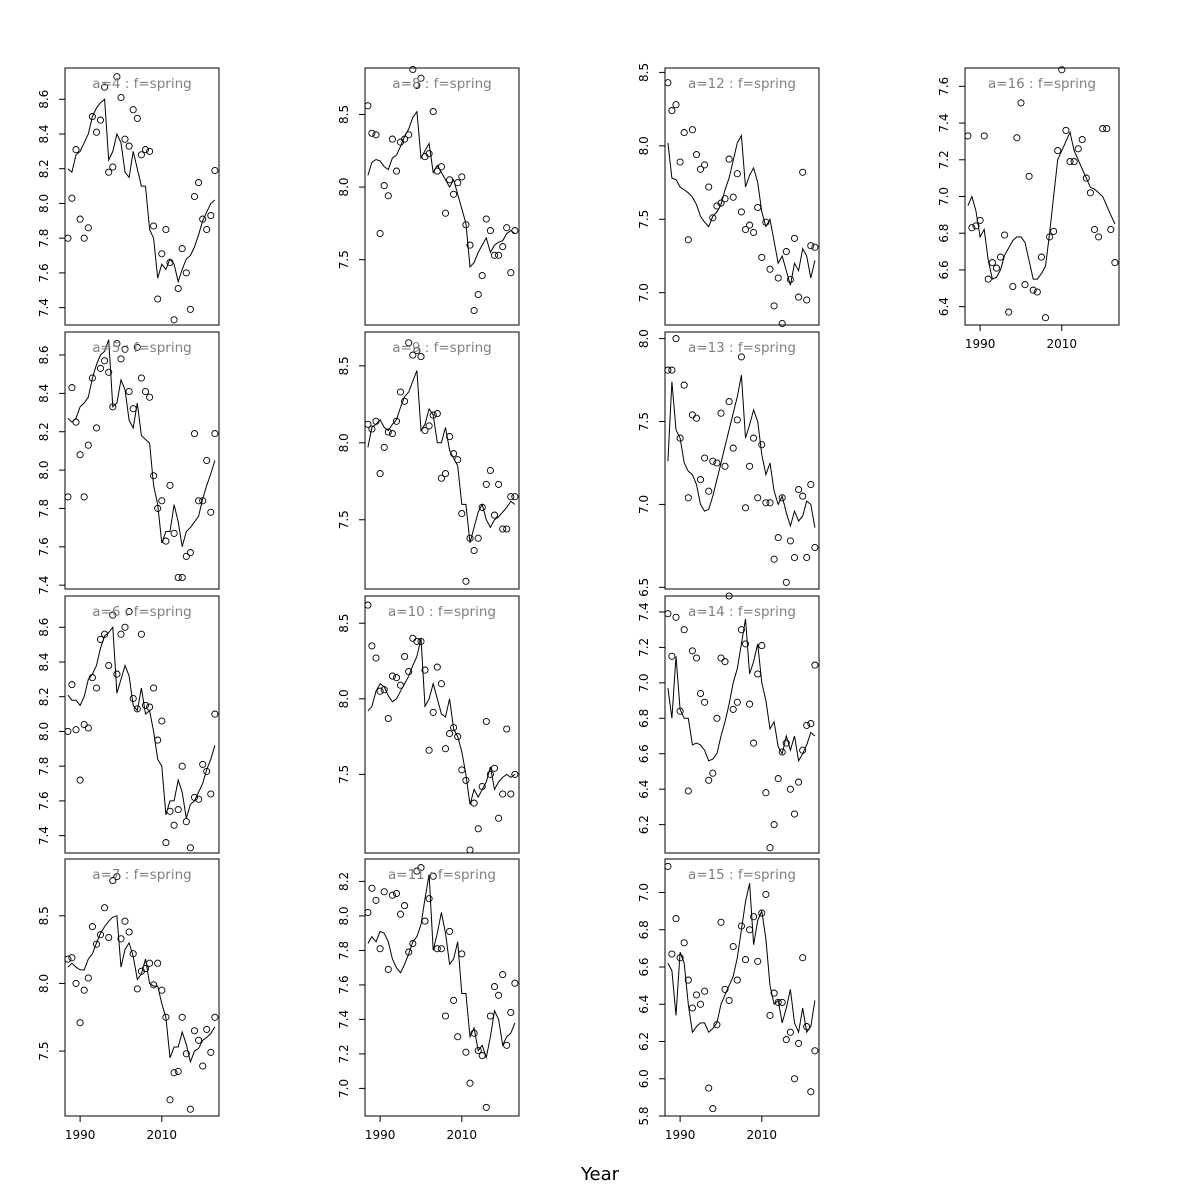 This screenshot has height=1200, width=1200. I want to click on panel-a8: a=8 : f=spring 7.5 8.0 8.5, so click(428, 195).